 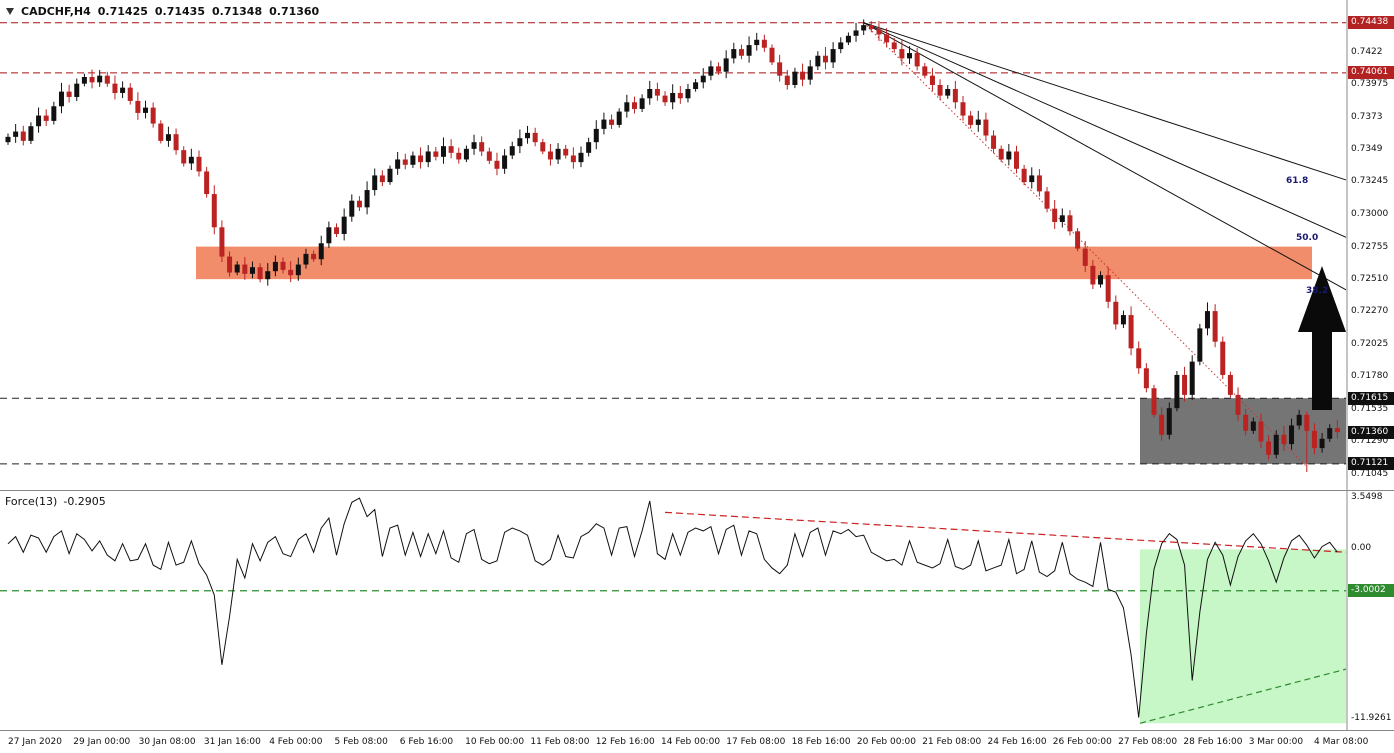 What do you see at coordinates (821, 742) in the screenshot?
I see `time-axis-label: 18 Feb 16:00` at bounding box center [821, 742].